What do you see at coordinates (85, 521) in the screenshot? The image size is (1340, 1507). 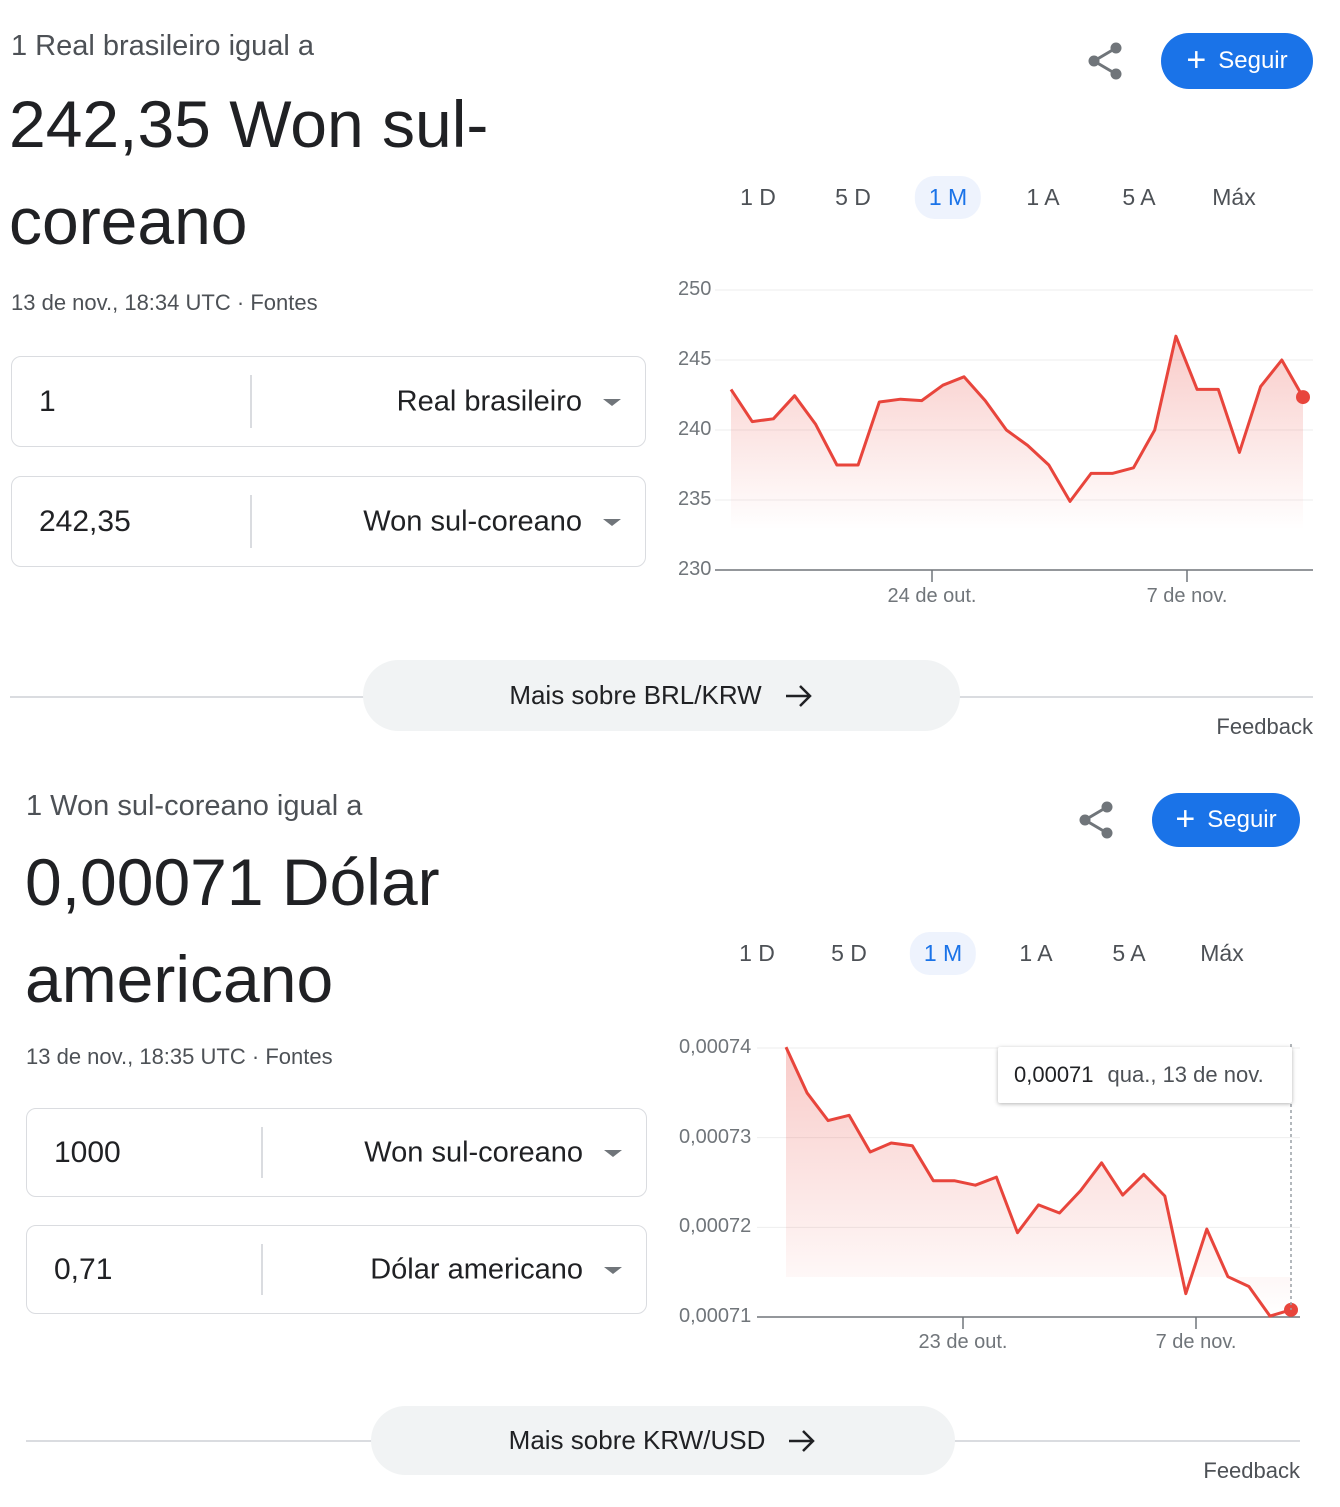 I see `to-amount-input: 242,35` at bounding box center [85, 521].